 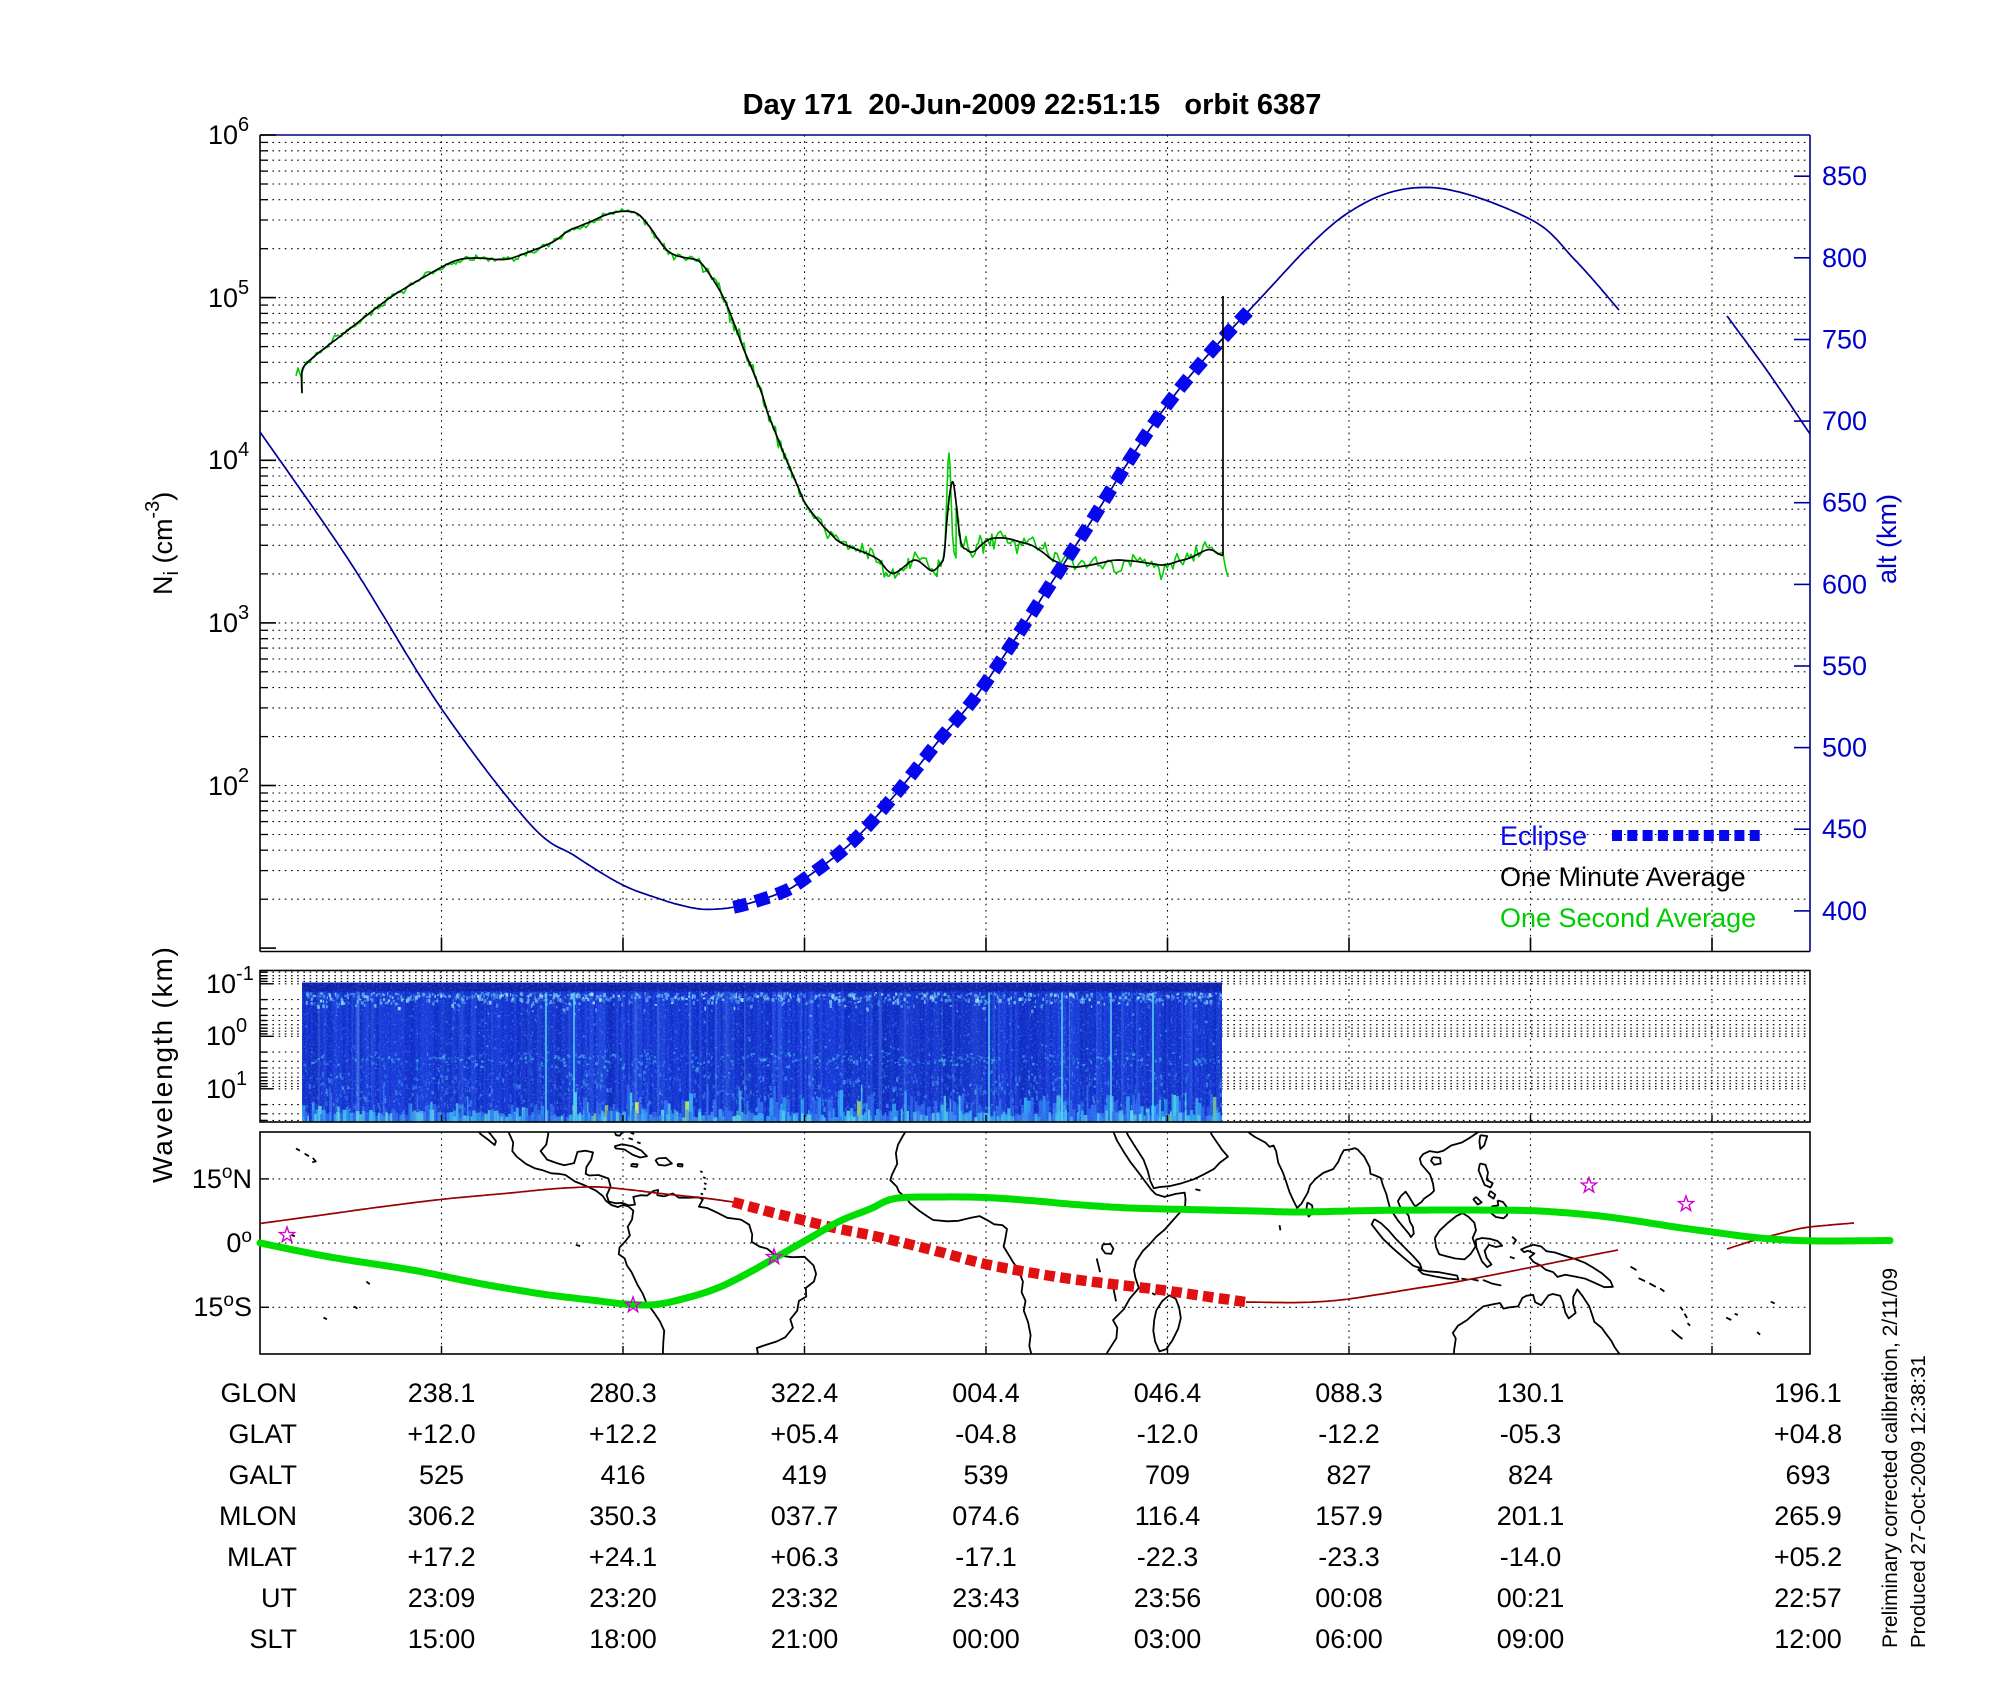 What do you see at coordinates (1531, 1557) in the screenshot?
I see `svg-text: -14.0` at bounding box center [1531, 1557].